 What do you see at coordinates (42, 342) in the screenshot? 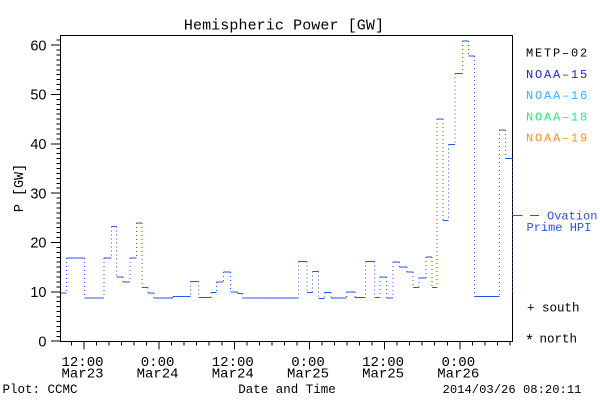
I see `svg-text: 0` at bounding box center [42, 342].